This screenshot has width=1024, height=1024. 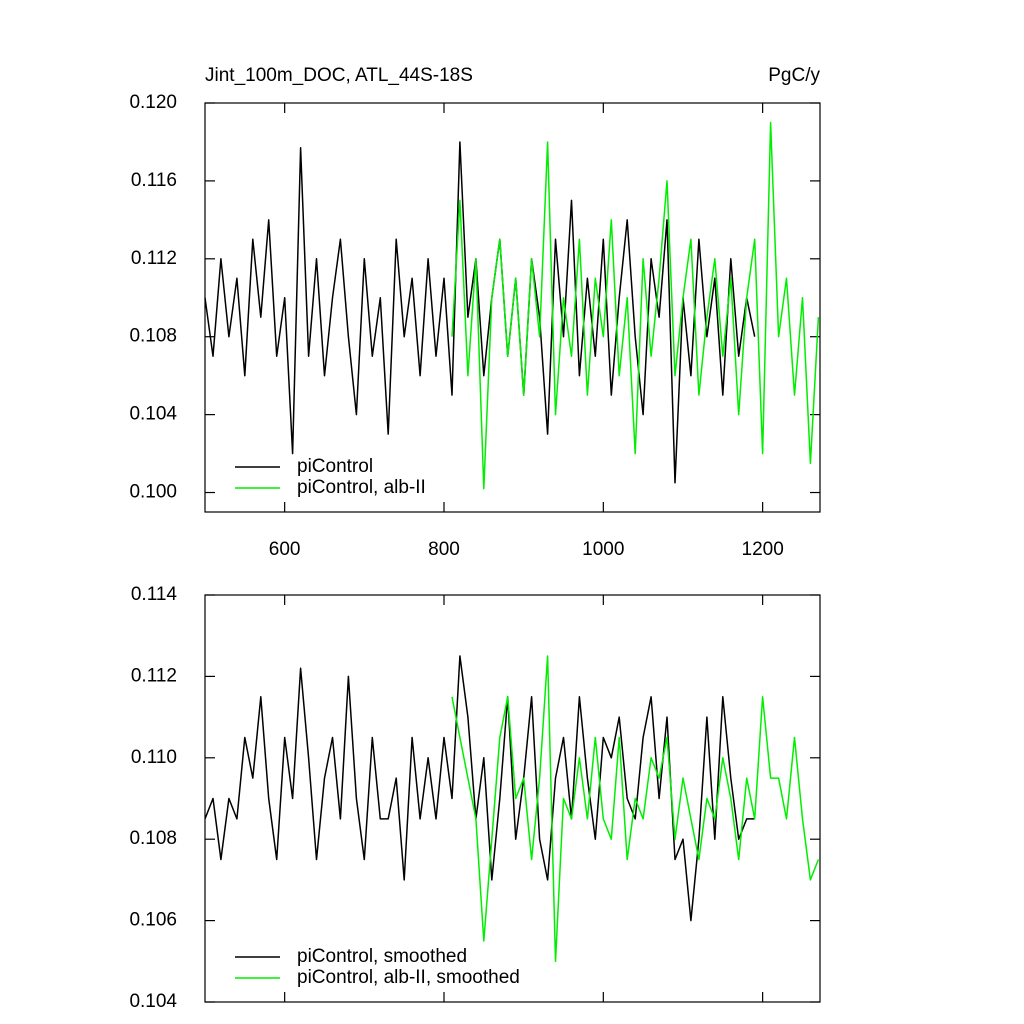 I want to click on x-tick-label: 600, so click(x=285, y=549).